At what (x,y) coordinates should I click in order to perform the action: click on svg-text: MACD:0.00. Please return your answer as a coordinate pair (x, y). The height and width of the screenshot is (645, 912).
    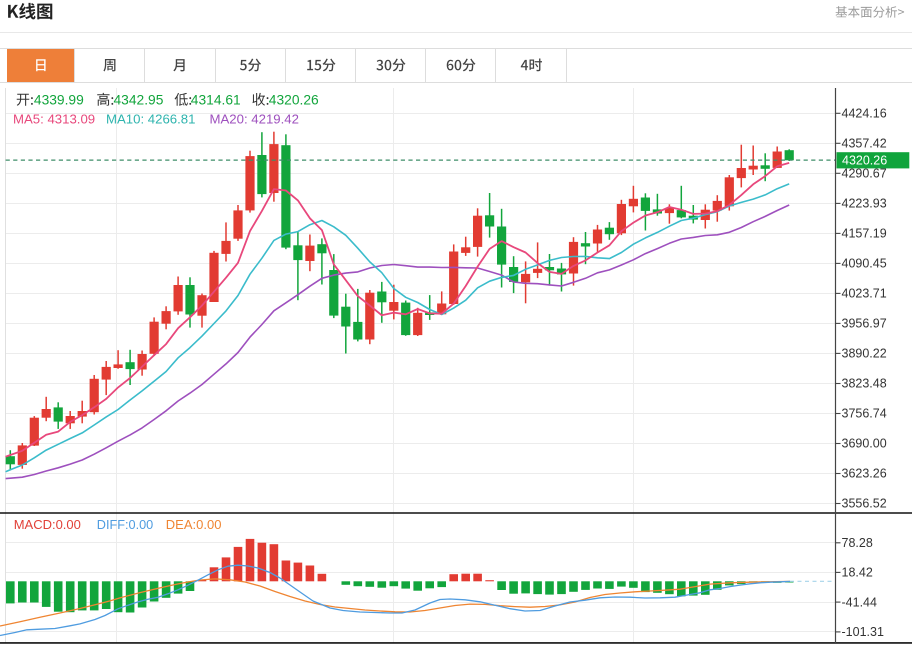
    Looking at the image, I should click on (47, 524).